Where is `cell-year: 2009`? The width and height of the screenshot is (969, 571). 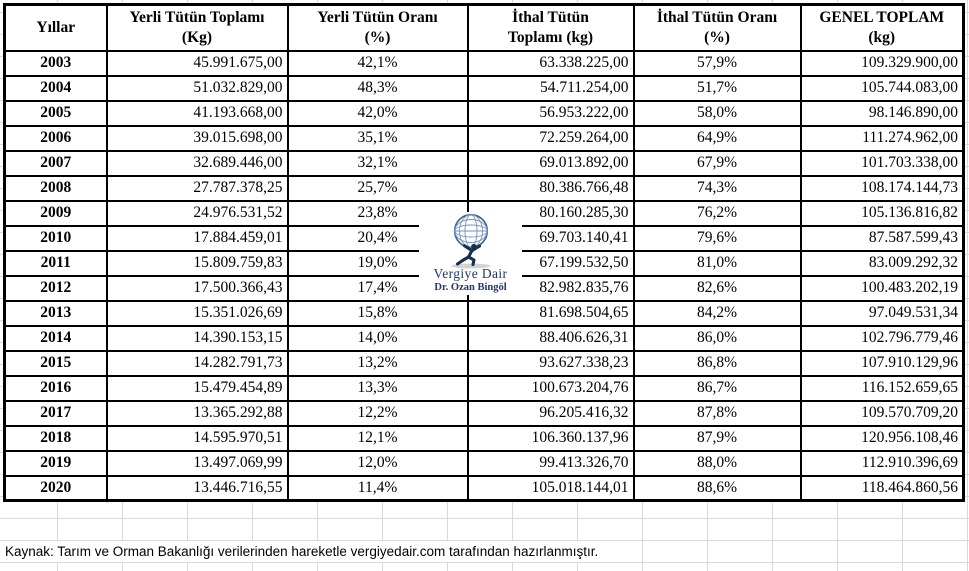
cell-year: 2009 is located at coordinates (55, 213).